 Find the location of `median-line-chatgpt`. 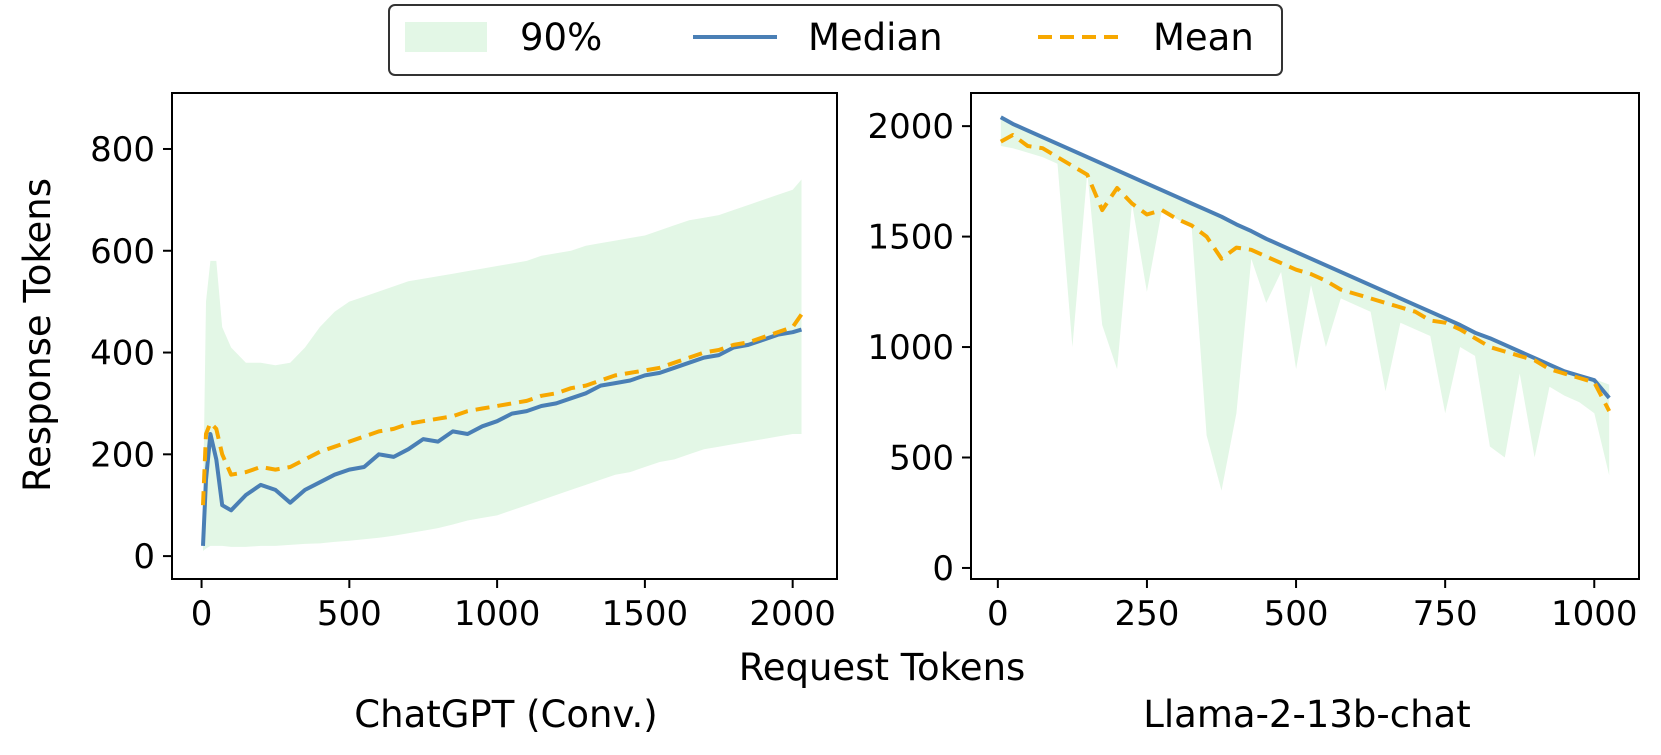

median-line-chatgpt is located at coordinates (502, 436).